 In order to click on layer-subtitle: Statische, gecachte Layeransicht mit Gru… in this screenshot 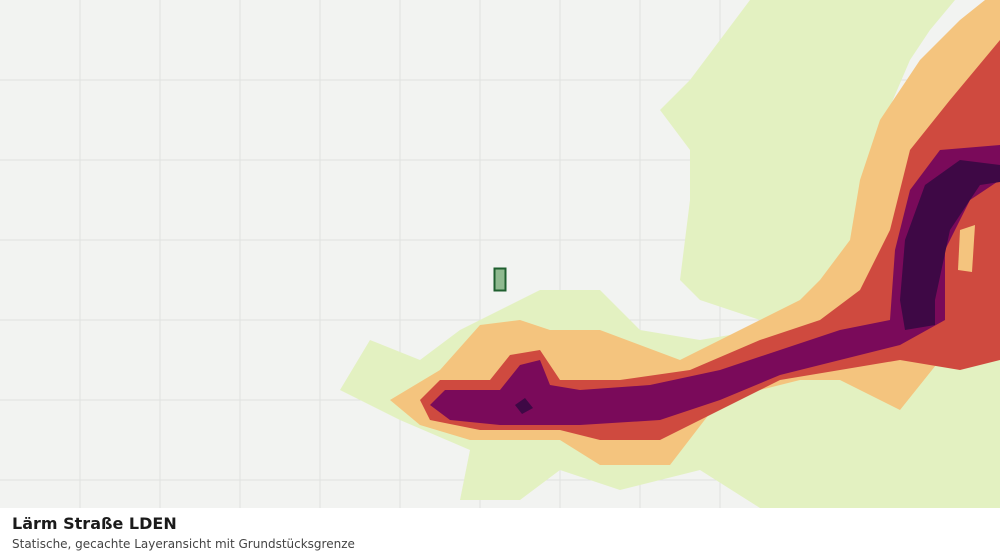, I will do `click(183, 544)`.